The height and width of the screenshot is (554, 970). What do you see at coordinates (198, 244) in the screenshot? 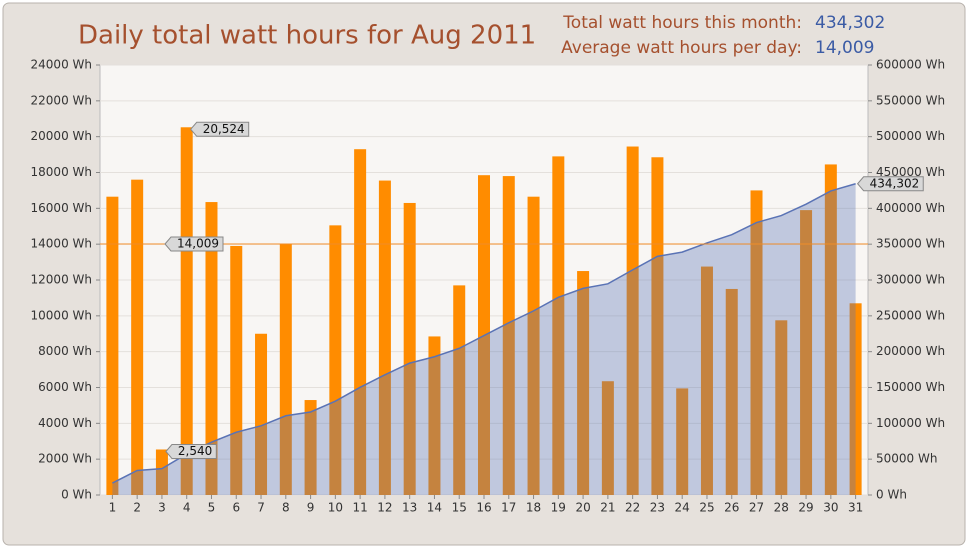
I see `data-label: 14,009` at bounding box center [198, 244].